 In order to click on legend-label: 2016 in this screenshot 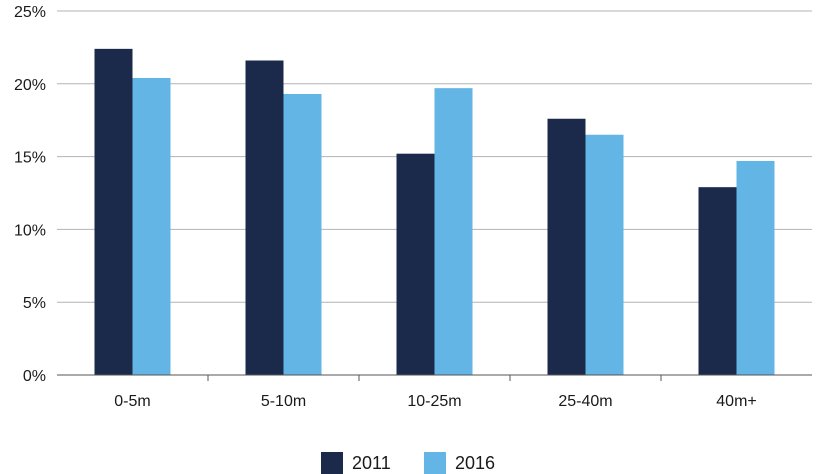, I will do `click(475, 463)`.